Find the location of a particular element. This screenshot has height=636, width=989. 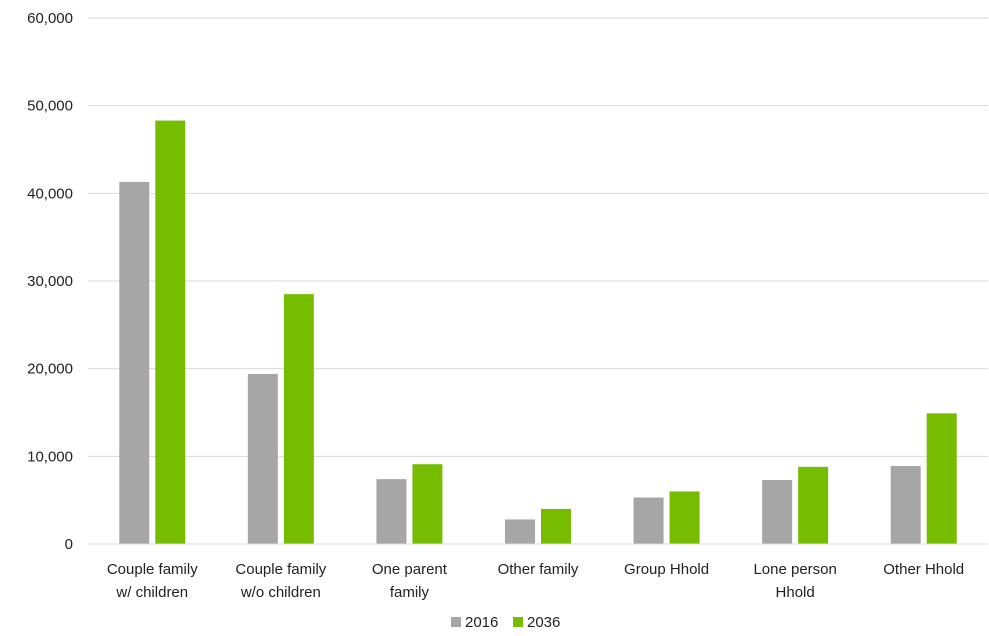

x-tick-label: One parent is located at coordinates (410, 569).